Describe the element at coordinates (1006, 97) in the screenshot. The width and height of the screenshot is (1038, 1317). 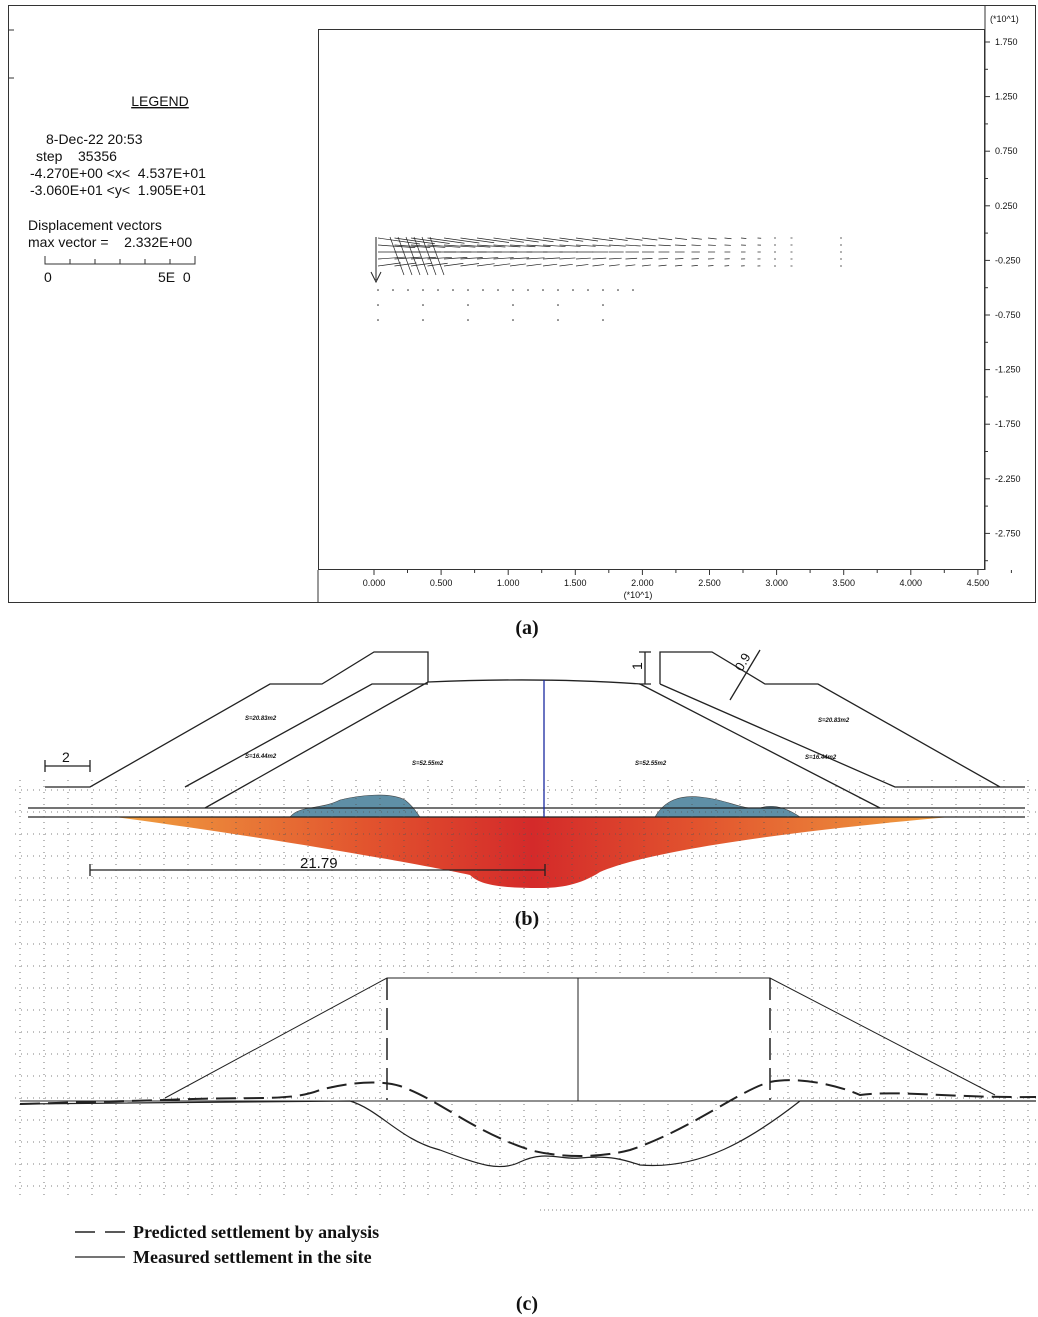
I see `y-tick-label: 1.250` at that location.